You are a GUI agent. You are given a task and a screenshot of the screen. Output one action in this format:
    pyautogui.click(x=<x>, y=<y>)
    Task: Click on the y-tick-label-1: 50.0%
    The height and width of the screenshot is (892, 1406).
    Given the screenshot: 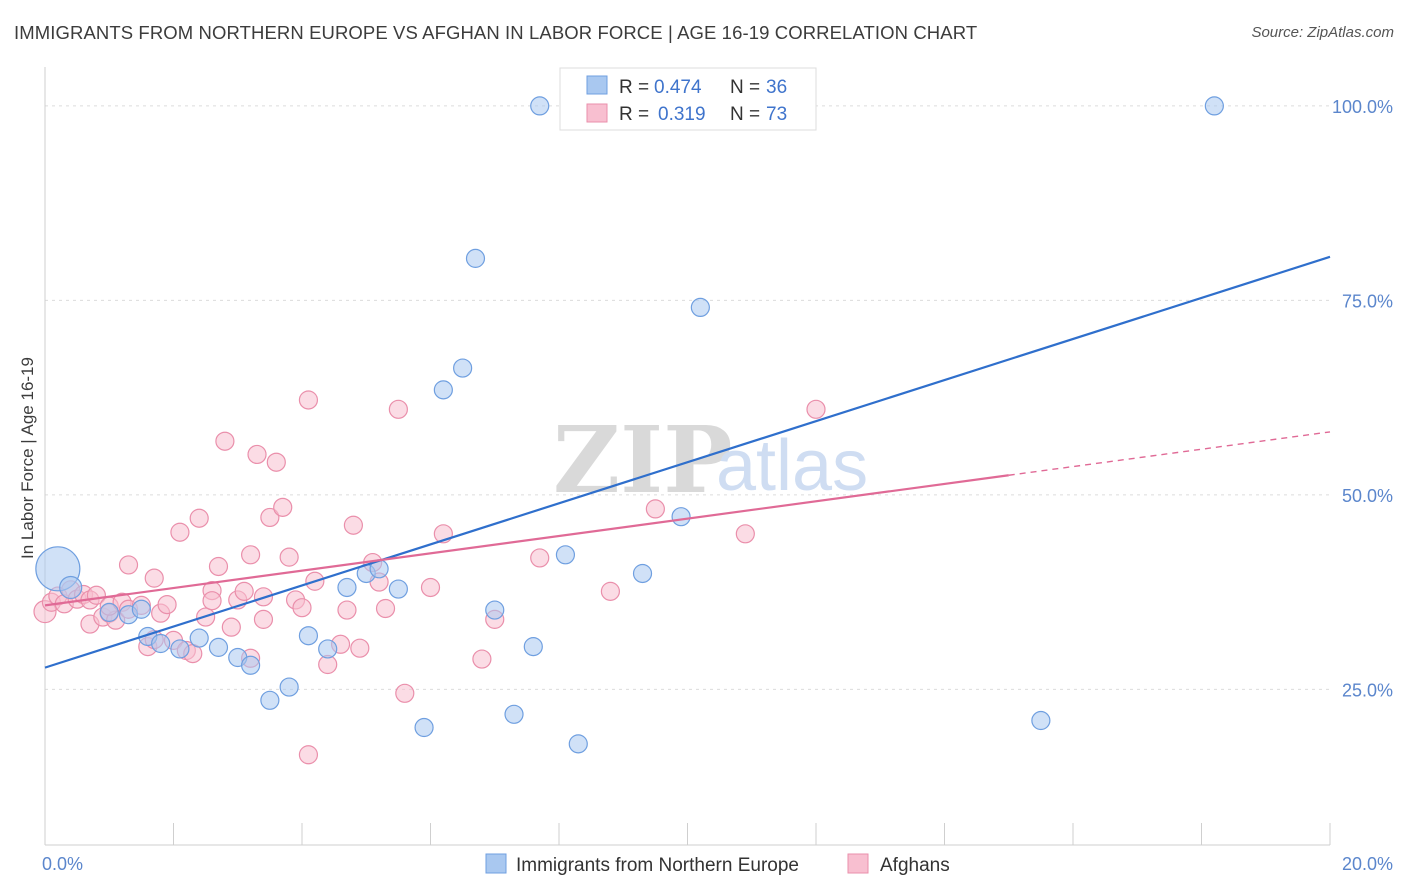 What is the action you would take?
    pyautogui.click(x=1367, y=496)
    